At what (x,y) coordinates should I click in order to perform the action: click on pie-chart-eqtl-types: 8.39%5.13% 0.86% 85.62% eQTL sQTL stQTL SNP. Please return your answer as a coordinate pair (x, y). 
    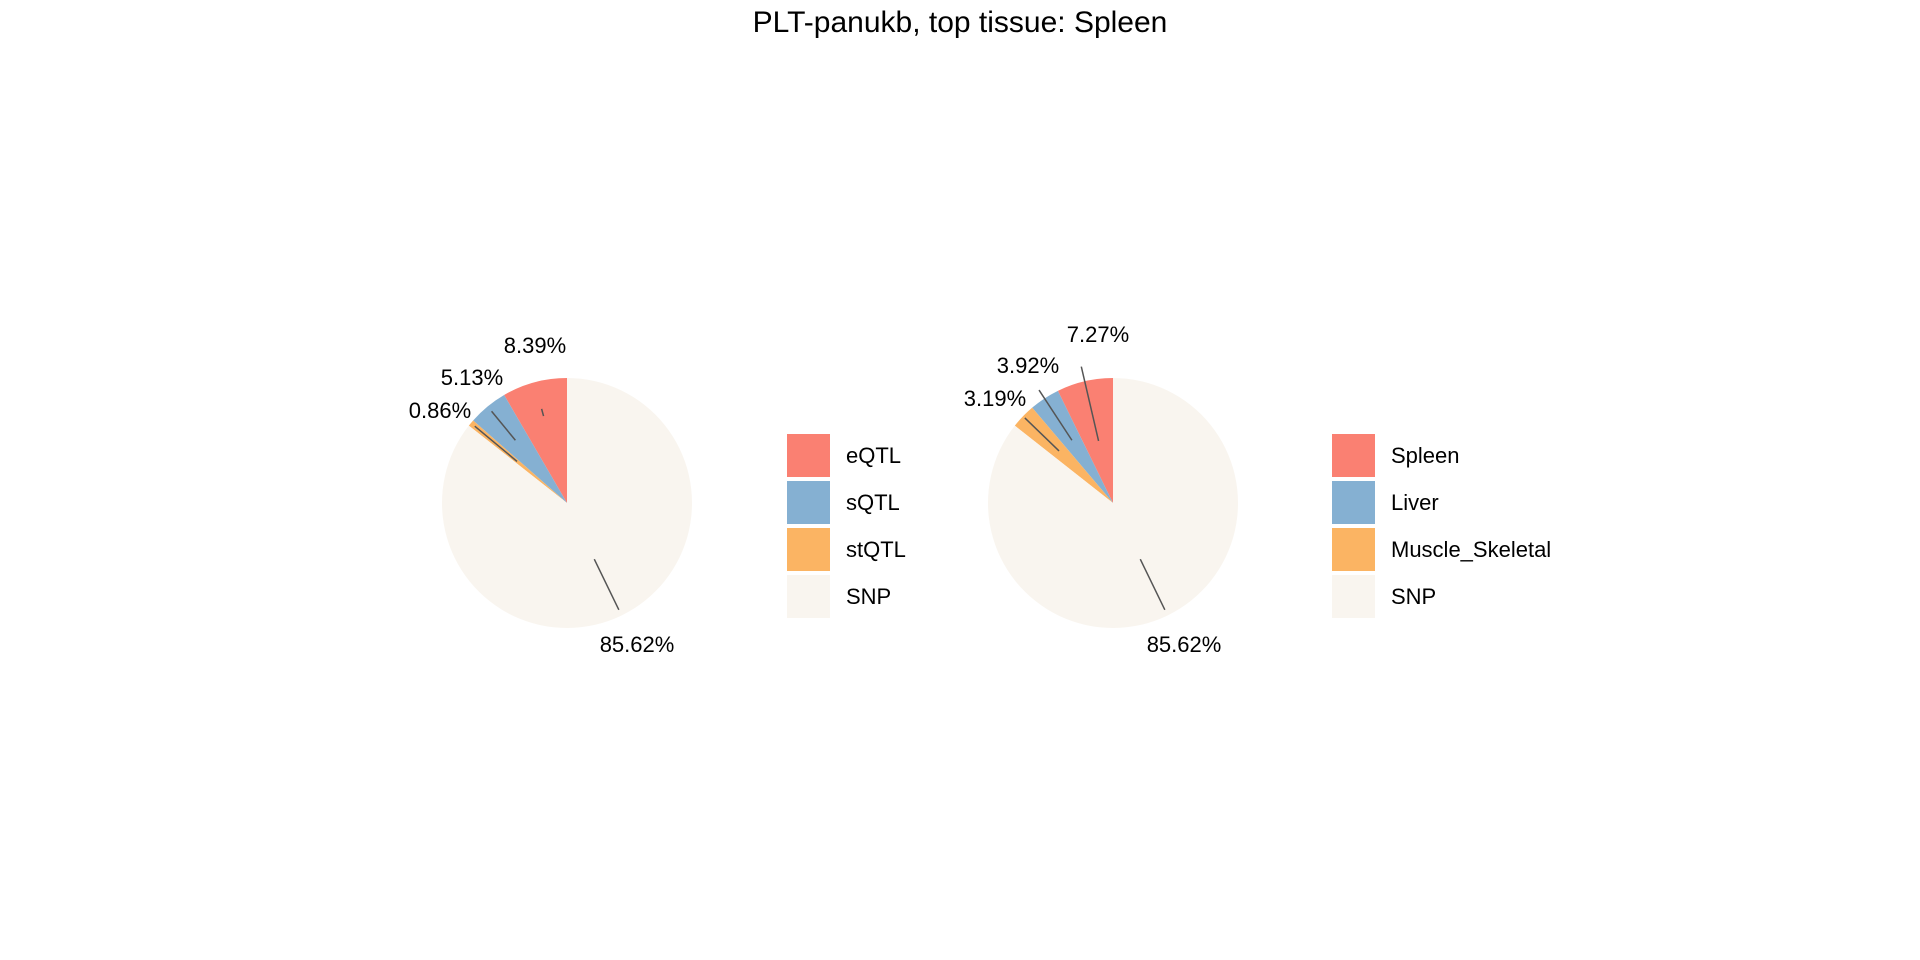
    Looking at the image, I should click on (657, 495).